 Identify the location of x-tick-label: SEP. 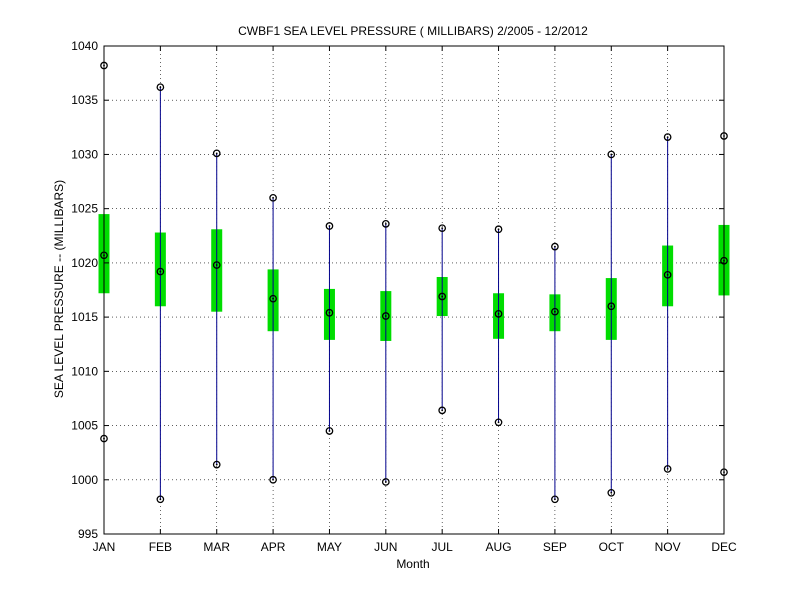
(555, 547).